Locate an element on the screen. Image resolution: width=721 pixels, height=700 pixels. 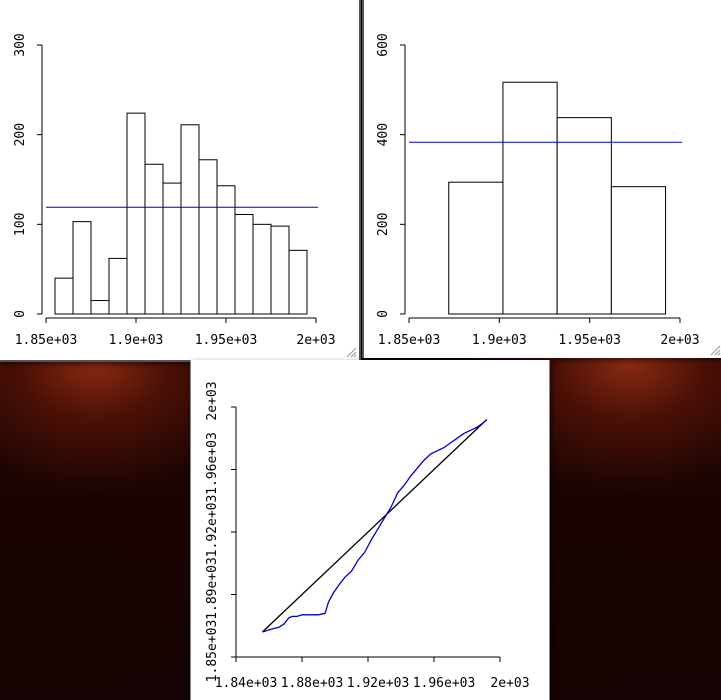
x-tick-label: 1.84e+03 is located at coordinates (246, 683).